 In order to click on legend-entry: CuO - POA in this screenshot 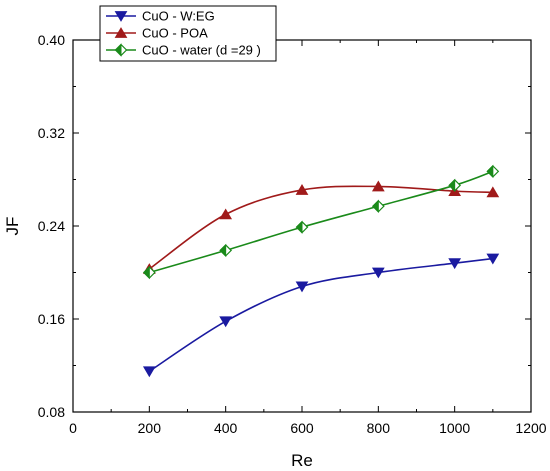, I will do `click(157, 33)`.